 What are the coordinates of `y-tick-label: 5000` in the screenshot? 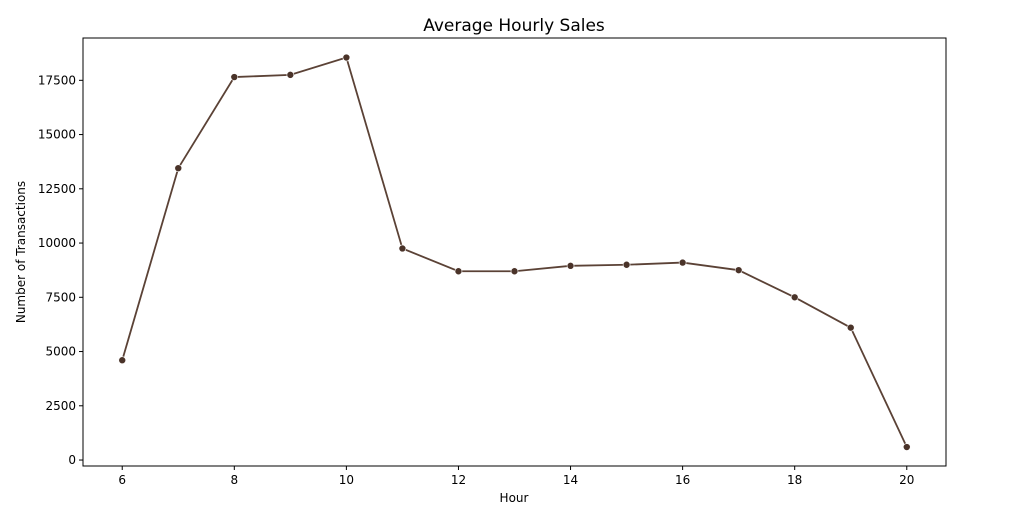 It's located at (60, 352).